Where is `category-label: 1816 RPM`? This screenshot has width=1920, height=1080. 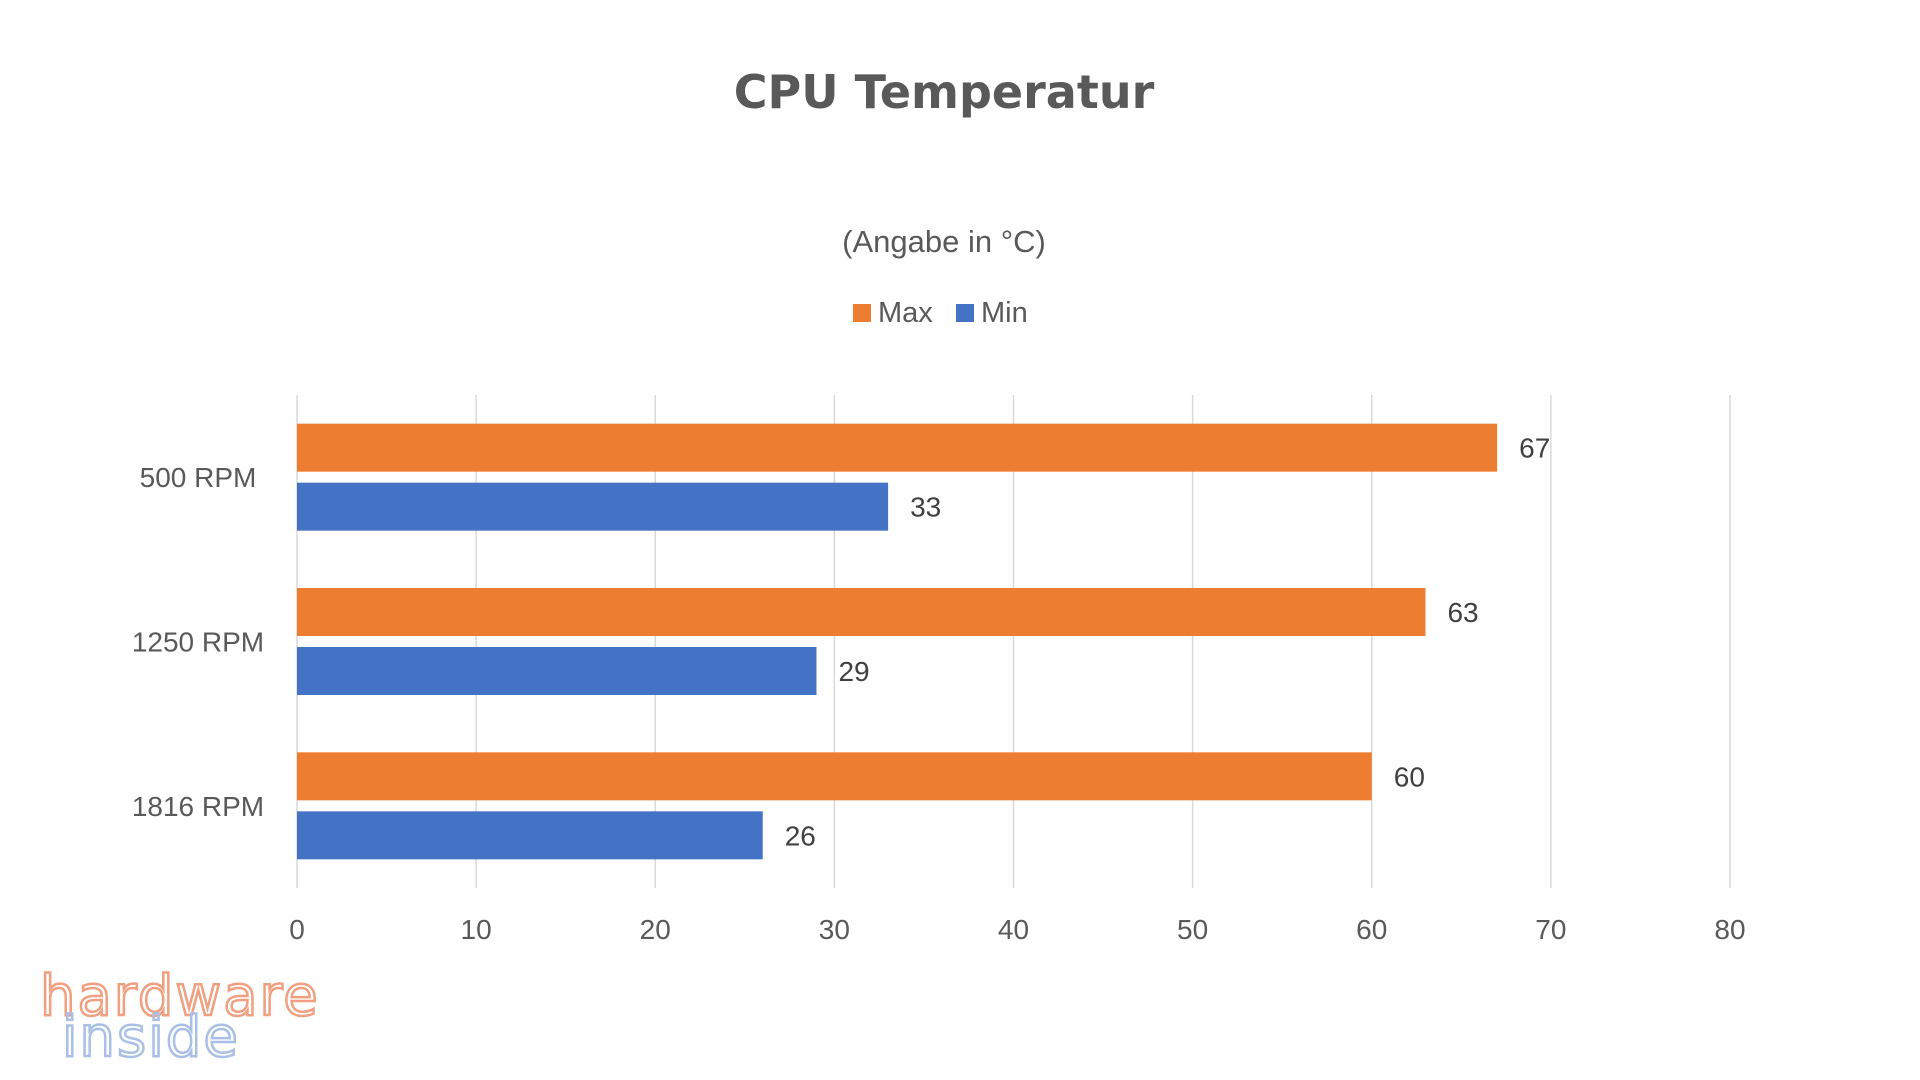 category-label: 1816 RPM is located at coordinates (198, 806).